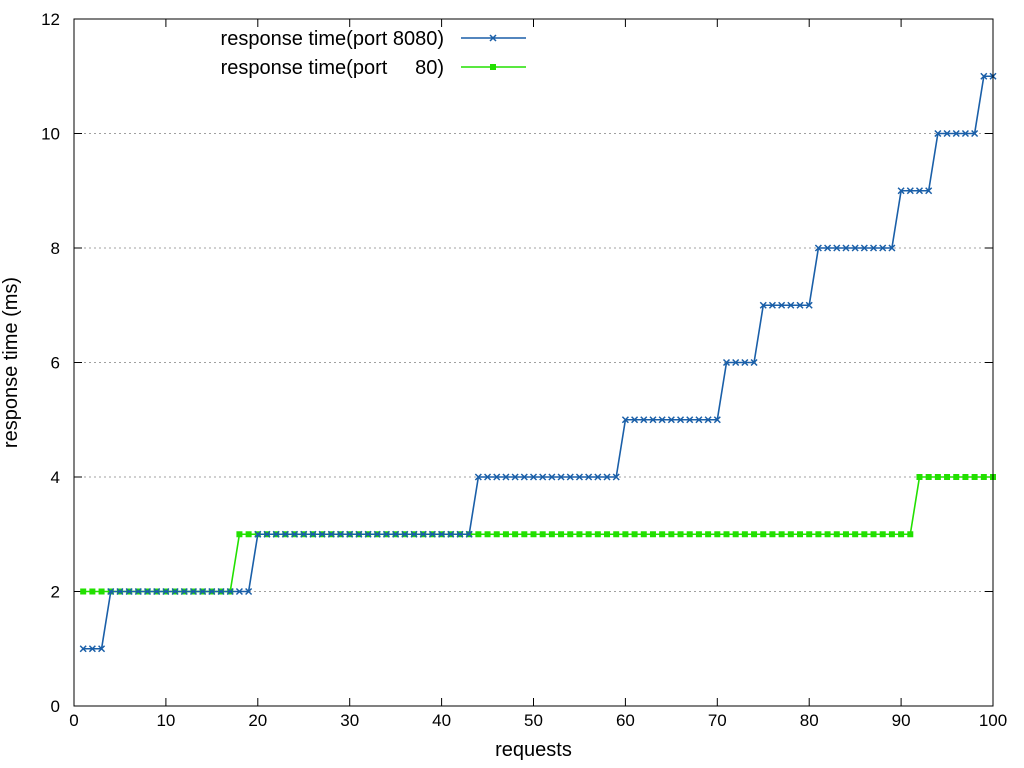  What do you see at coordinates (533, 720) in the screenshot?
I see `x-tick-label: 50` at bounding box center [533, 720].